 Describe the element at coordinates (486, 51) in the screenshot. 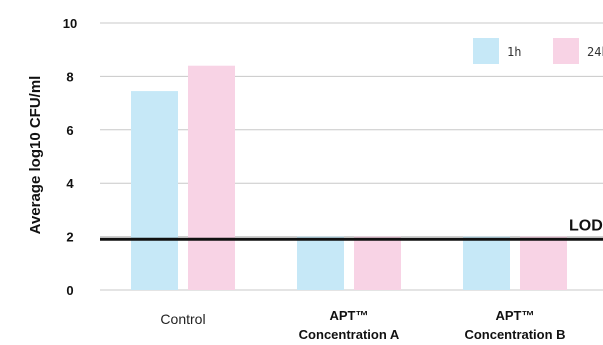

I see `legend-swatch-1h` at that location.